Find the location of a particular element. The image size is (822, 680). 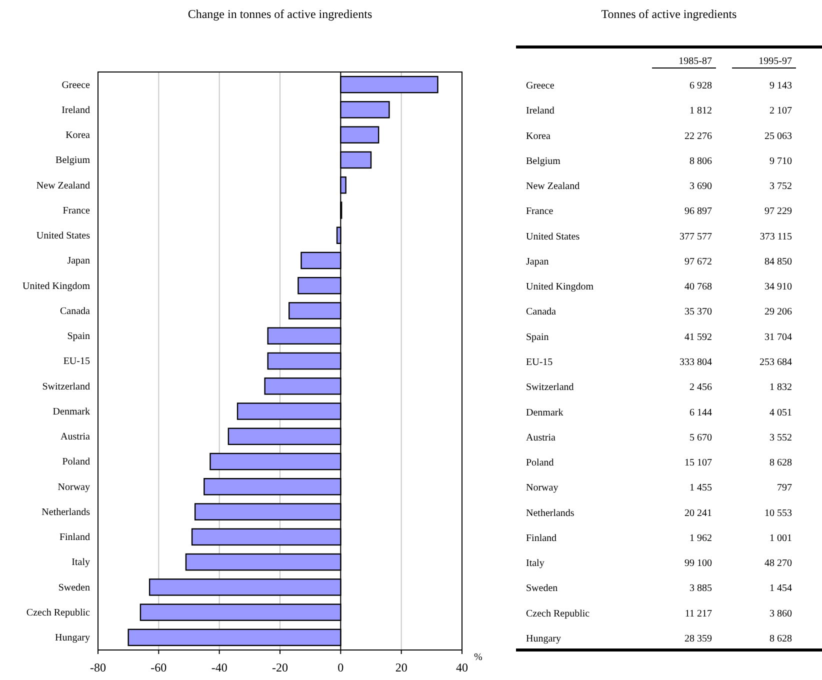

x-tick-label: 20 is located at coordinates (401, 667).